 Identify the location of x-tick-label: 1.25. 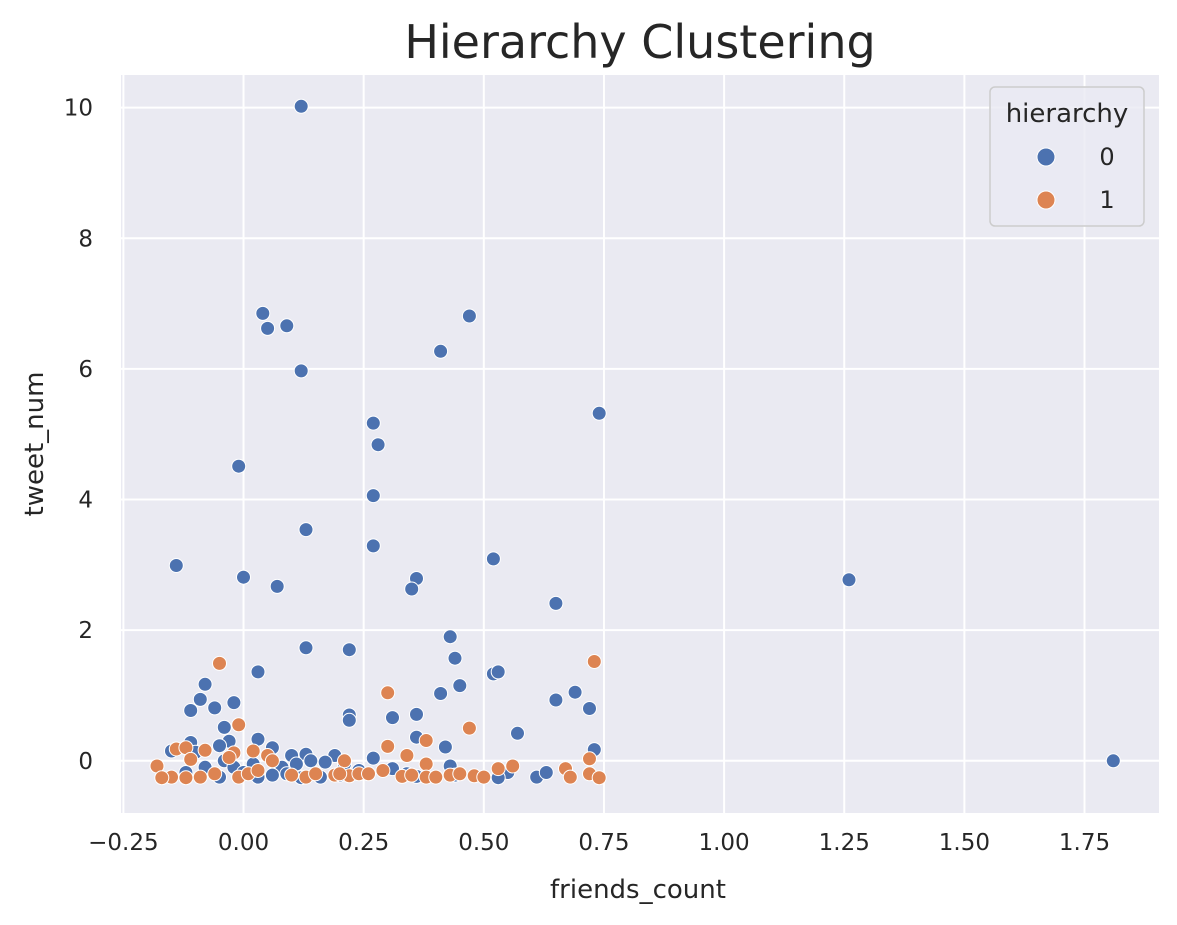
(844, 843).